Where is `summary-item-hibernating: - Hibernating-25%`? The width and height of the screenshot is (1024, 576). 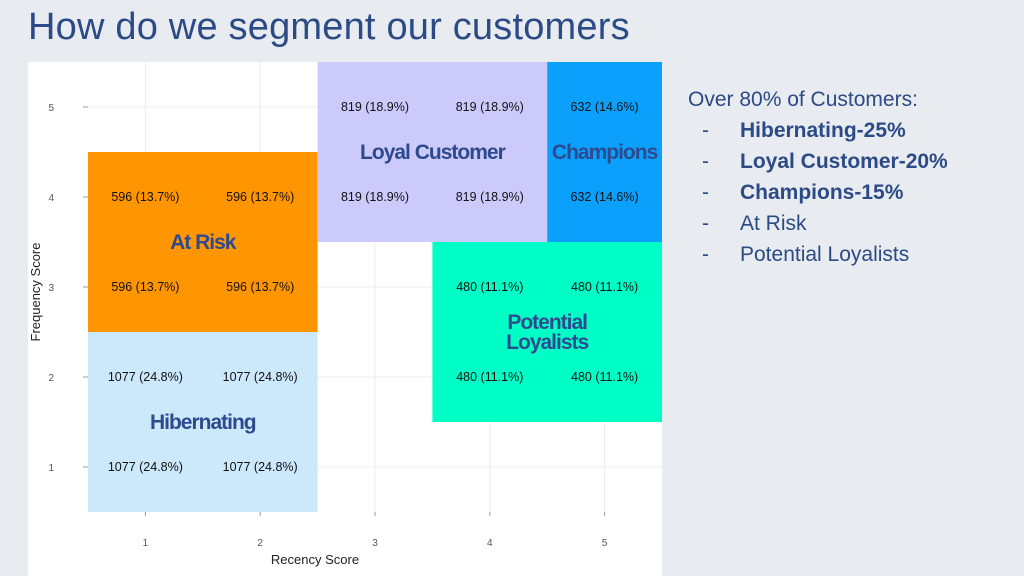 summary-item-hibernating: - Hibernating-25% is located at coordinates (853, 130).